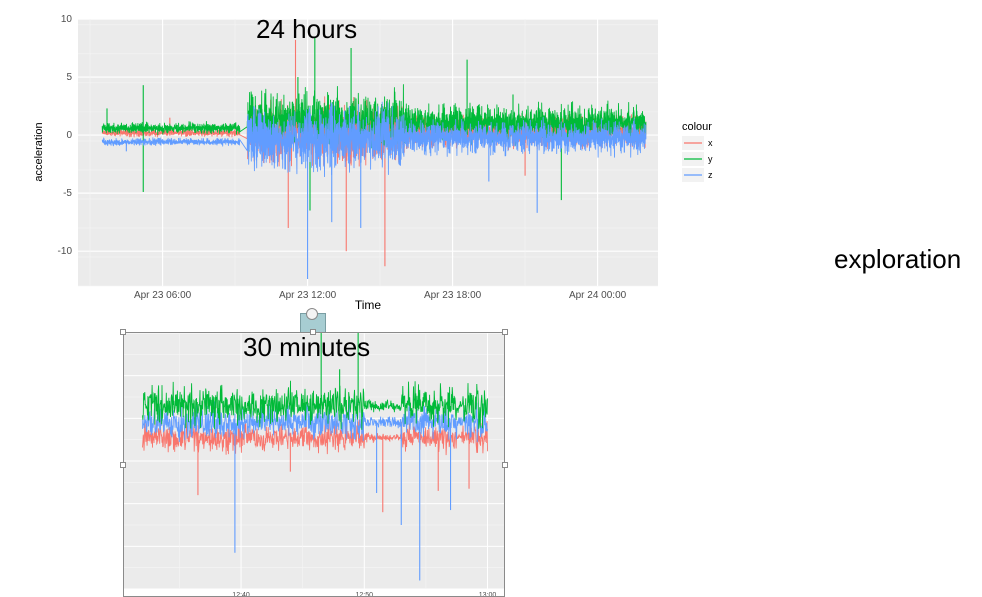 This screenshot has width=982, height=597. What do you see at coordinates (598, 295) in the screenshot?
I see `x-tick-label: Apr 24 00:00` at bounding box center [598, 295].